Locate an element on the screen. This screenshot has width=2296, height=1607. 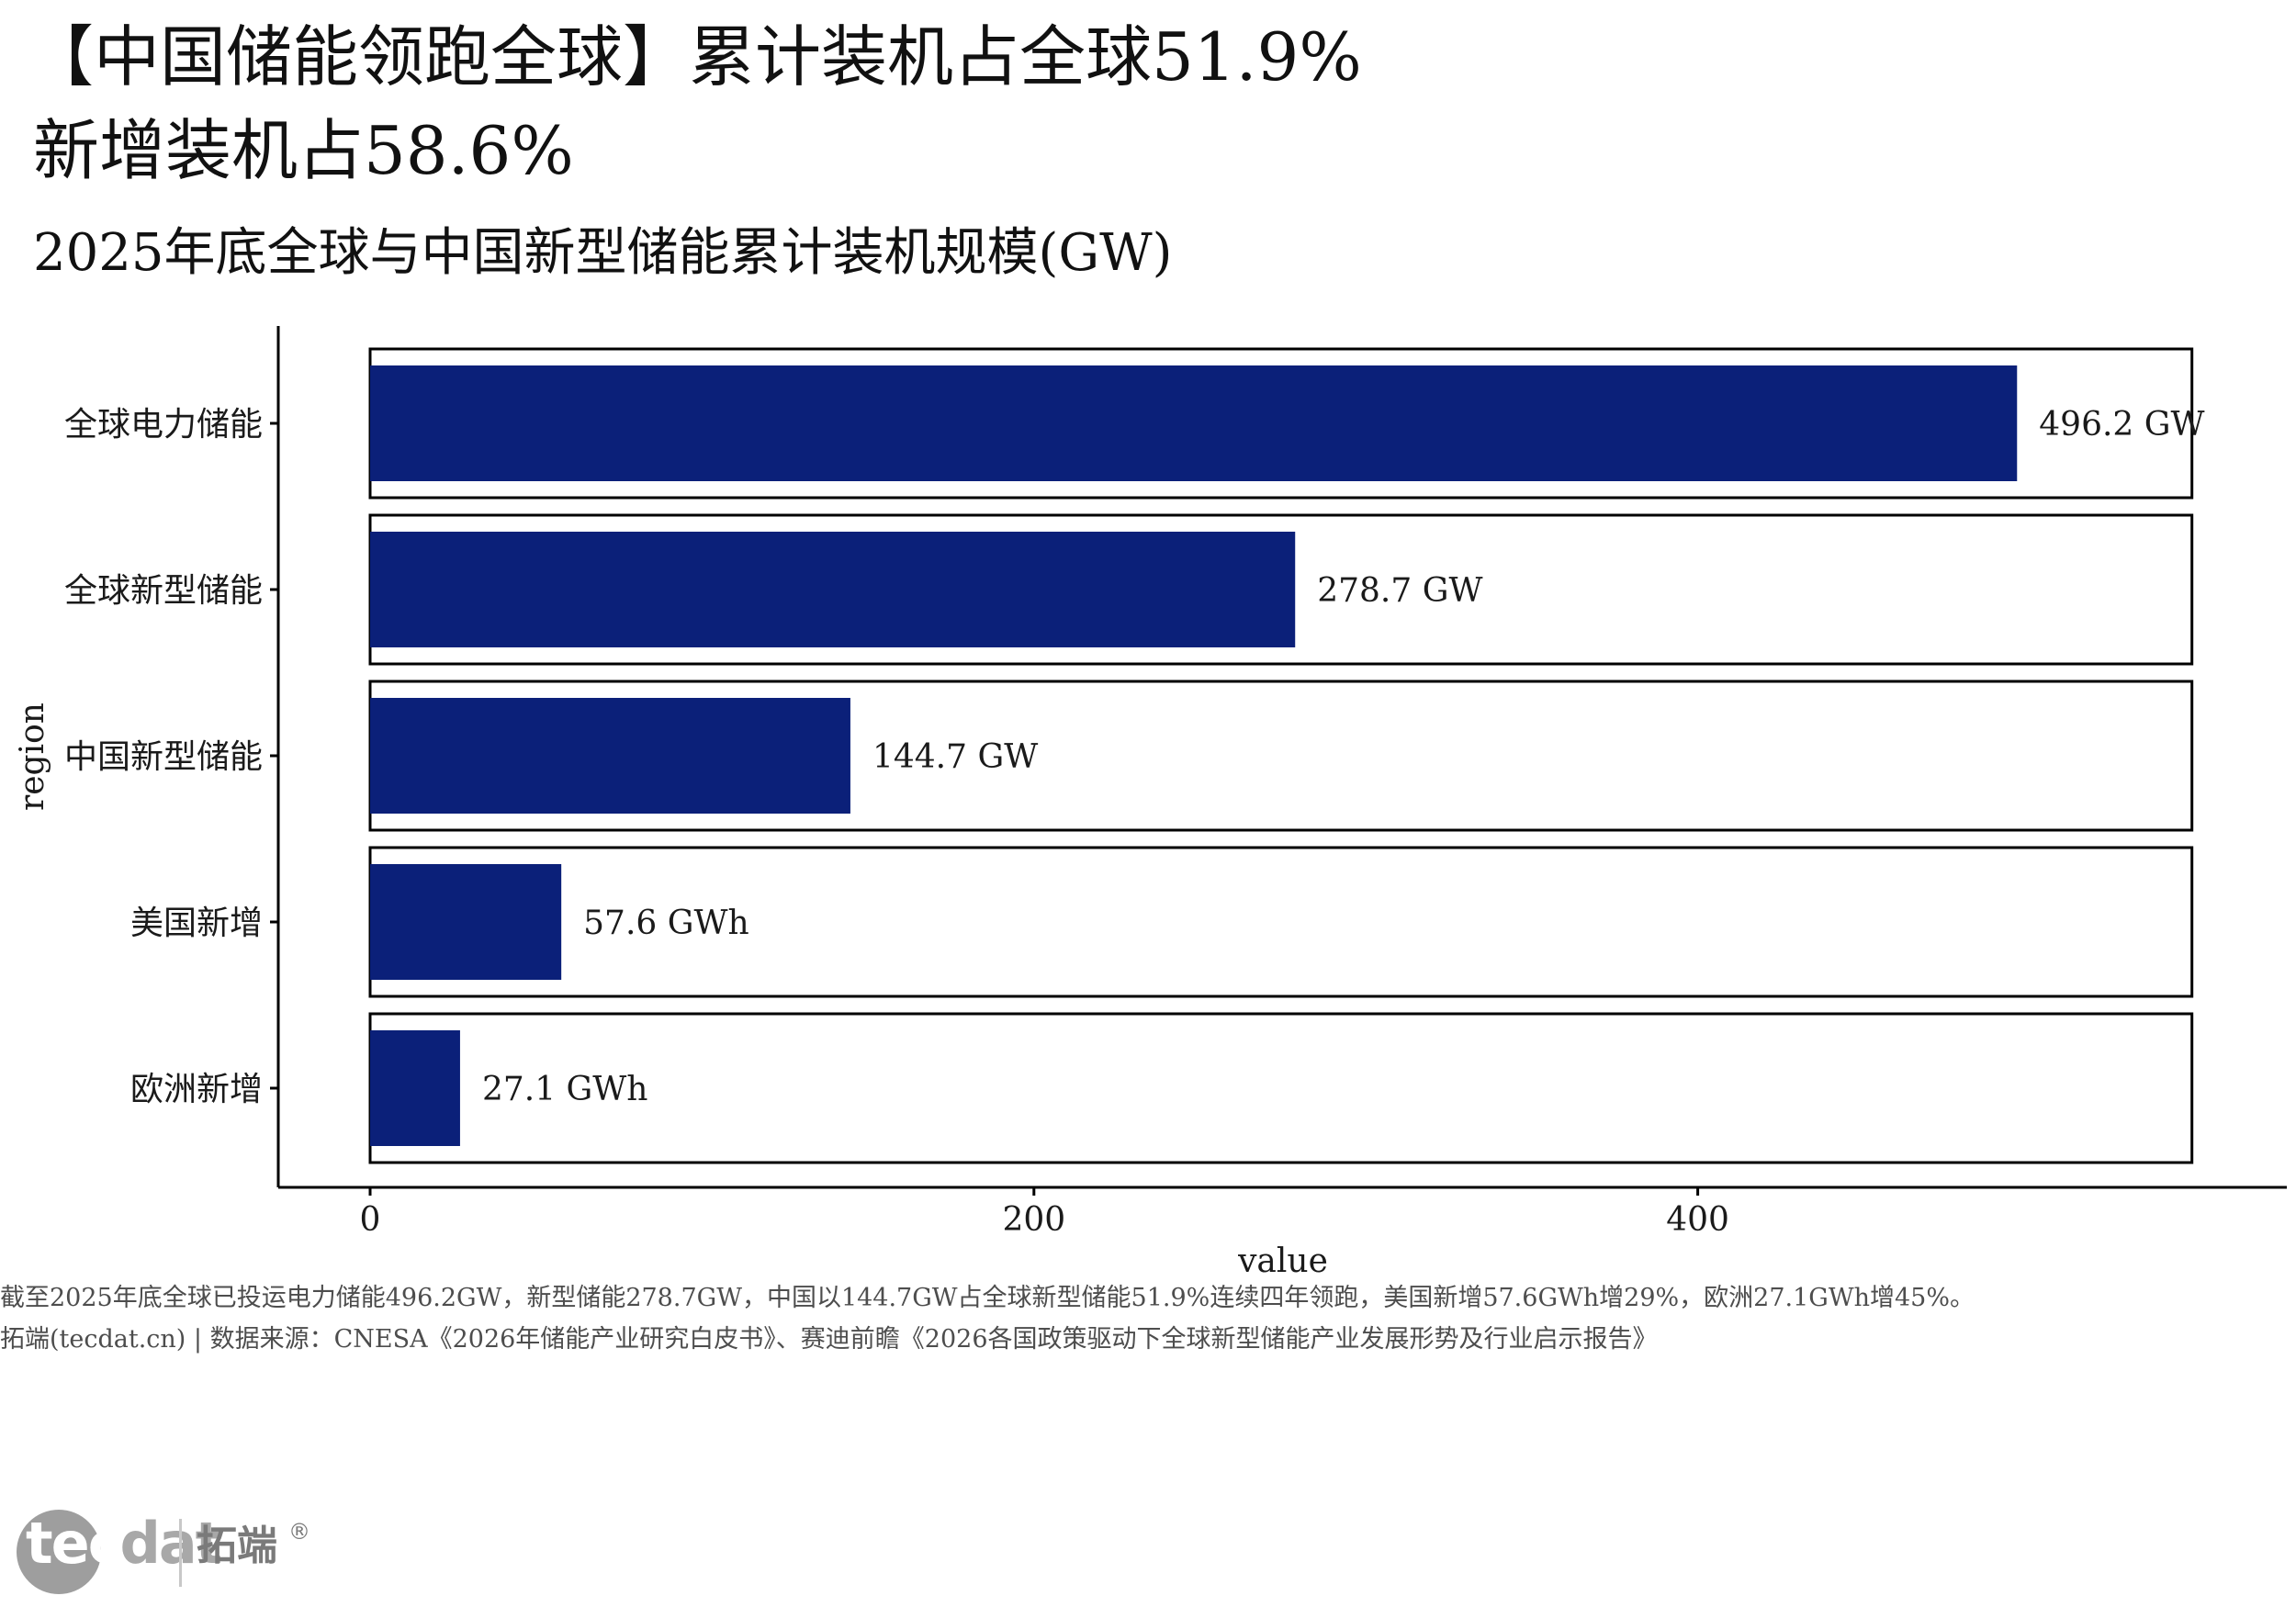
bar-value-label: 496.2 GW is located at coordinates (2122, 425).